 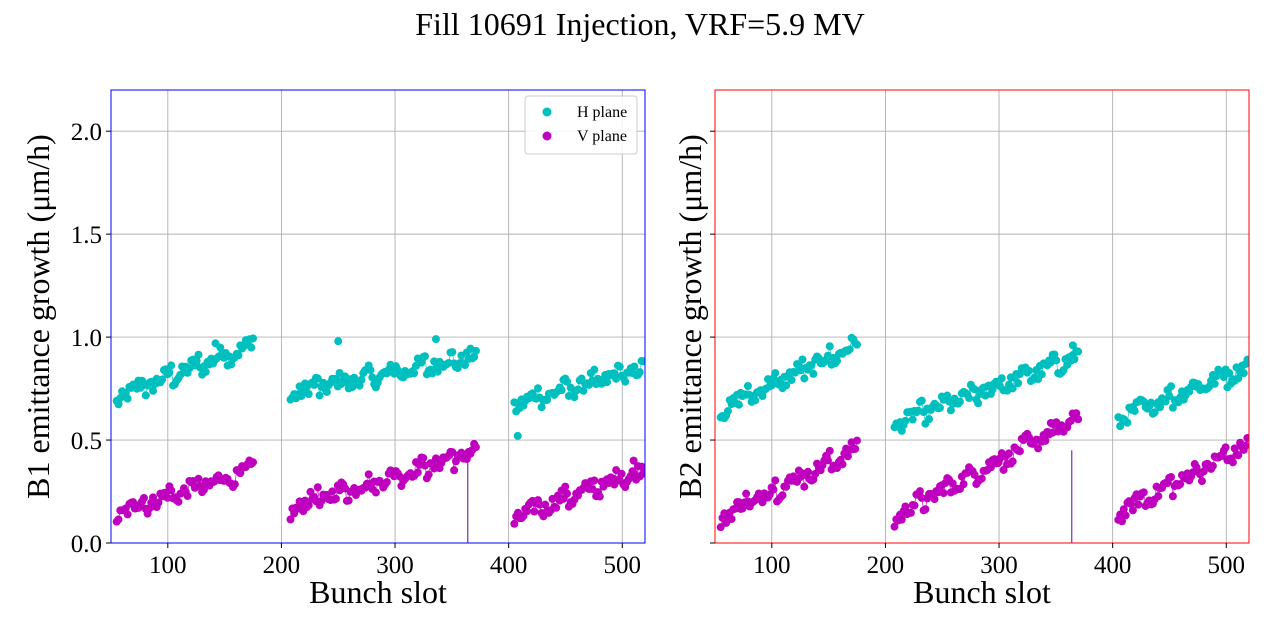 I want to click on y-tick-label: 0.0, so click(x=86, y=544).